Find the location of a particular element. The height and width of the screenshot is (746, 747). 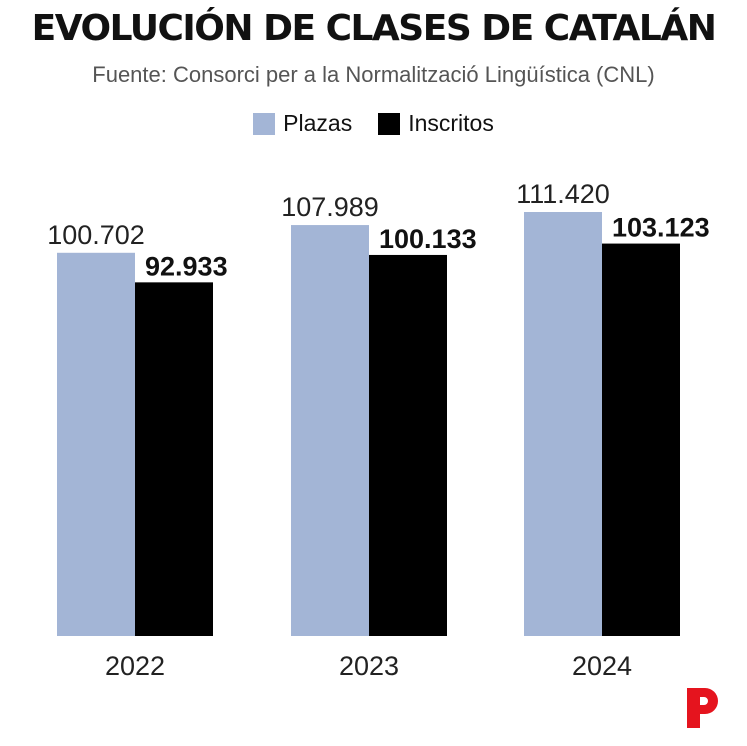

legend-swatch-plazas is located at coordinates (264, 123).